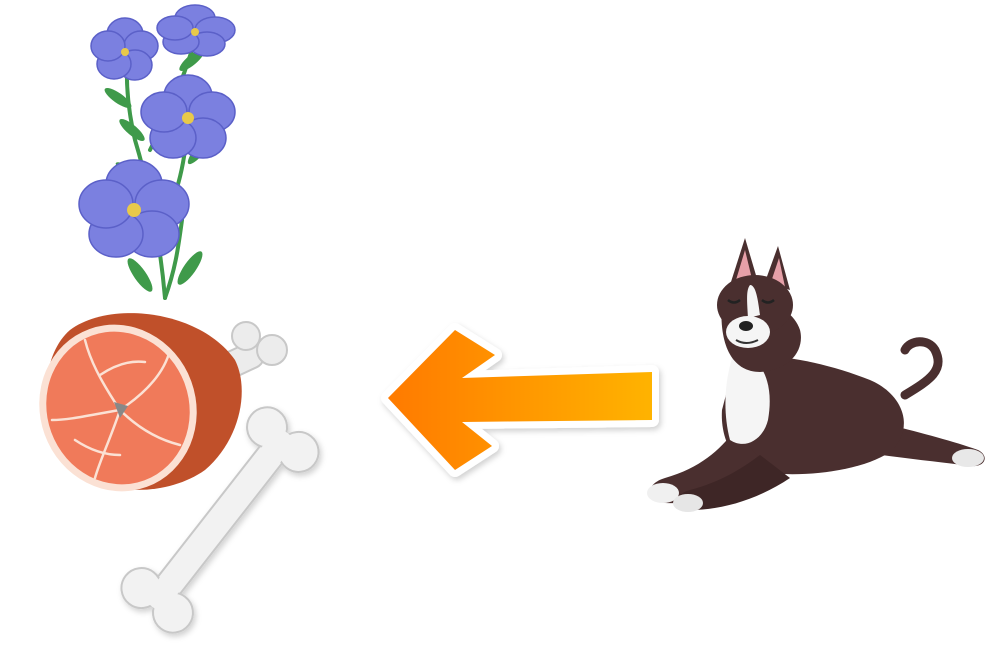 The image size is (1000, 657). Describe the element at coordinates (816, 375) in the screenshot. I see `pit-bull-dog-icon` at that location.